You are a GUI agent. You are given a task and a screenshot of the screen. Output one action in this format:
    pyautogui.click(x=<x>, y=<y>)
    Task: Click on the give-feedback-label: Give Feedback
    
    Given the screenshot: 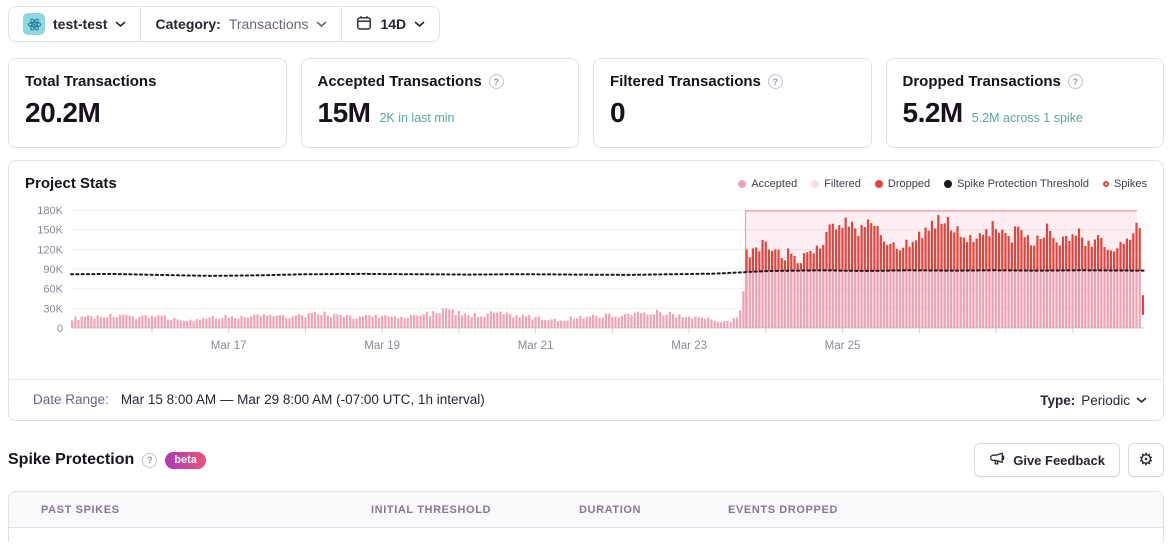 What is the action you would take?
    pyautogui.click(x=1059, y=460)
    